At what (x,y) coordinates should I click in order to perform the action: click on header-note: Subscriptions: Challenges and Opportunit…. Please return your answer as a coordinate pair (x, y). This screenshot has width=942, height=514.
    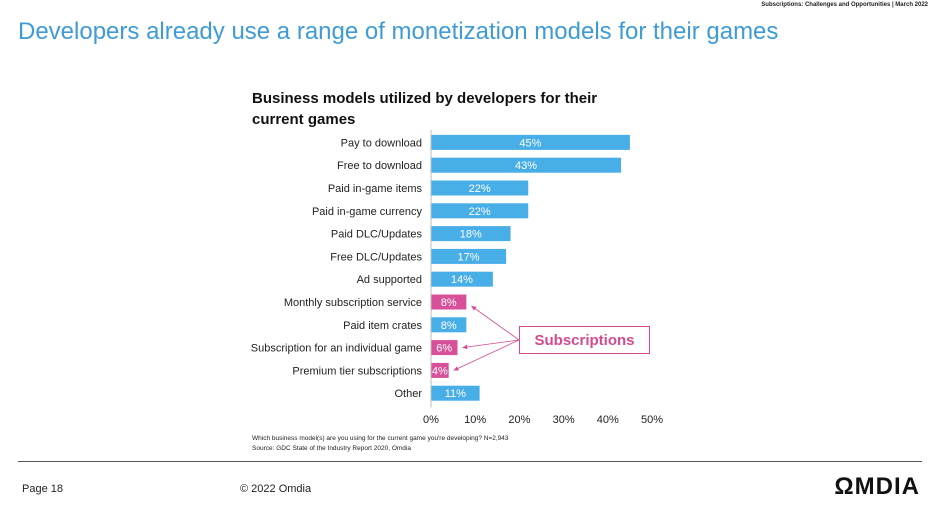
    Looking at the image, I should click on (844, 5).